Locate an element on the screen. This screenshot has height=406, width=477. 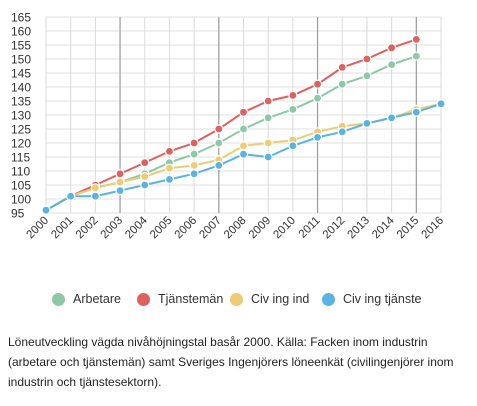
x-tick-label: 2014 is located at coordinates (383, 227).